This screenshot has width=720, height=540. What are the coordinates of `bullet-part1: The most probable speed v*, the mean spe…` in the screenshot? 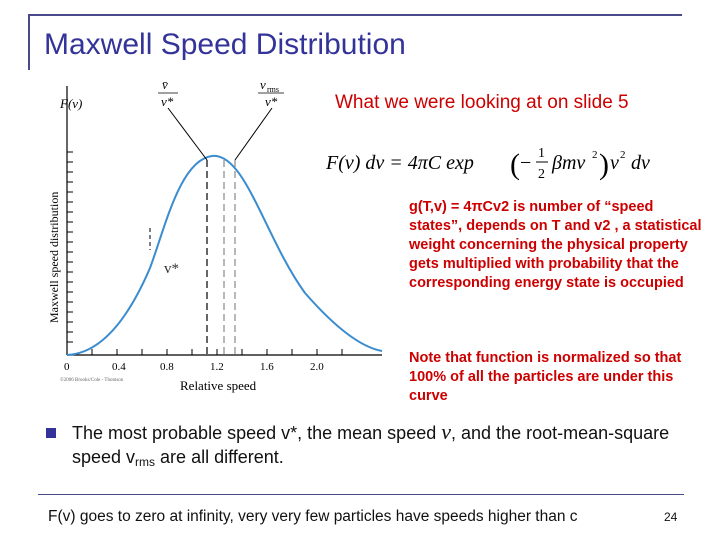 It's located at (254, 433).